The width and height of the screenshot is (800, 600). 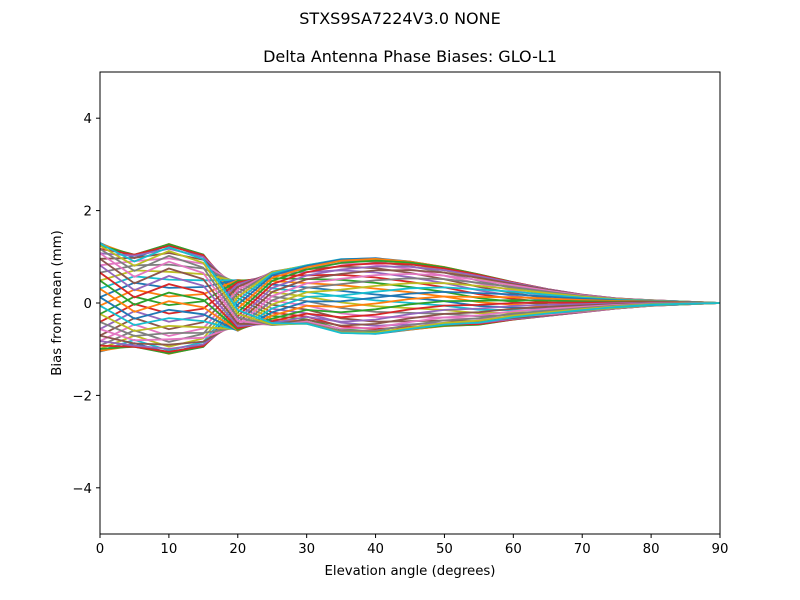 What do you see at coordinates (513, 549) in the screenshot?
I see `x-tick-label: 60` at bounding box center [513, 549].